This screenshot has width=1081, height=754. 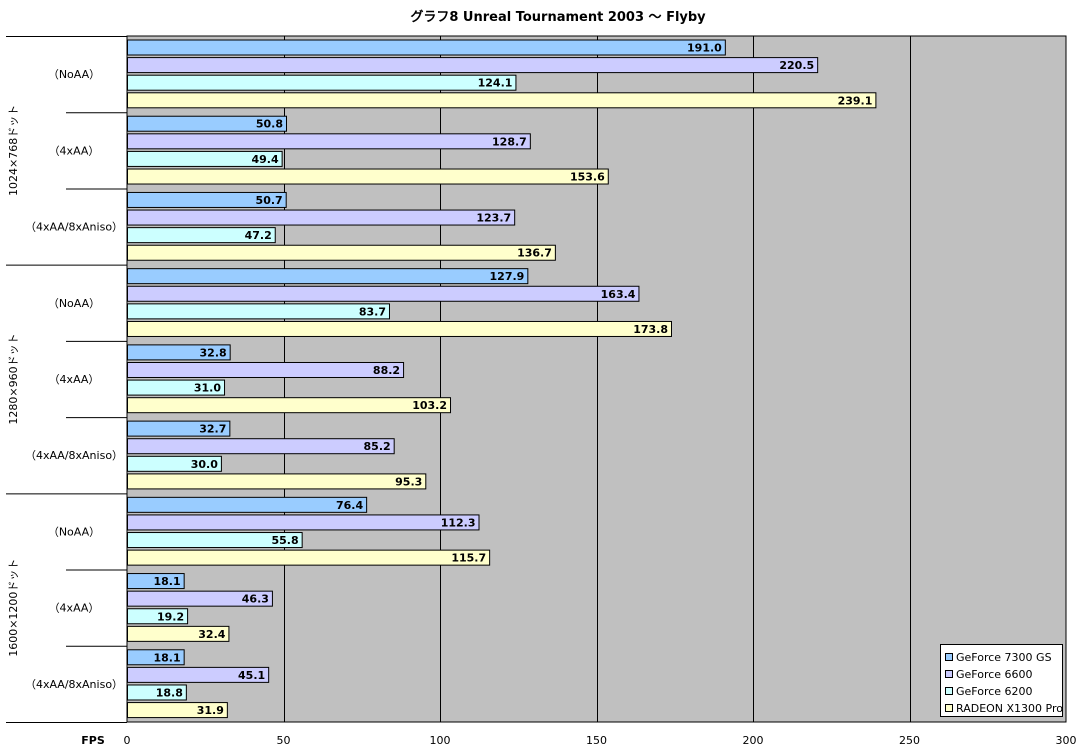 What do you see at coordinates (377, 446) in the screenshot?
I see `data-label: 85.2` at bounding box center [377, 446].